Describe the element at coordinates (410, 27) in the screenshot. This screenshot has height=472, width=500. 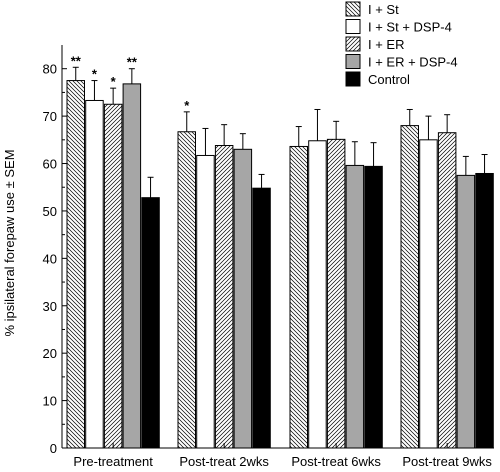
I see `legend-label: I + St + DSP-4` at that location.